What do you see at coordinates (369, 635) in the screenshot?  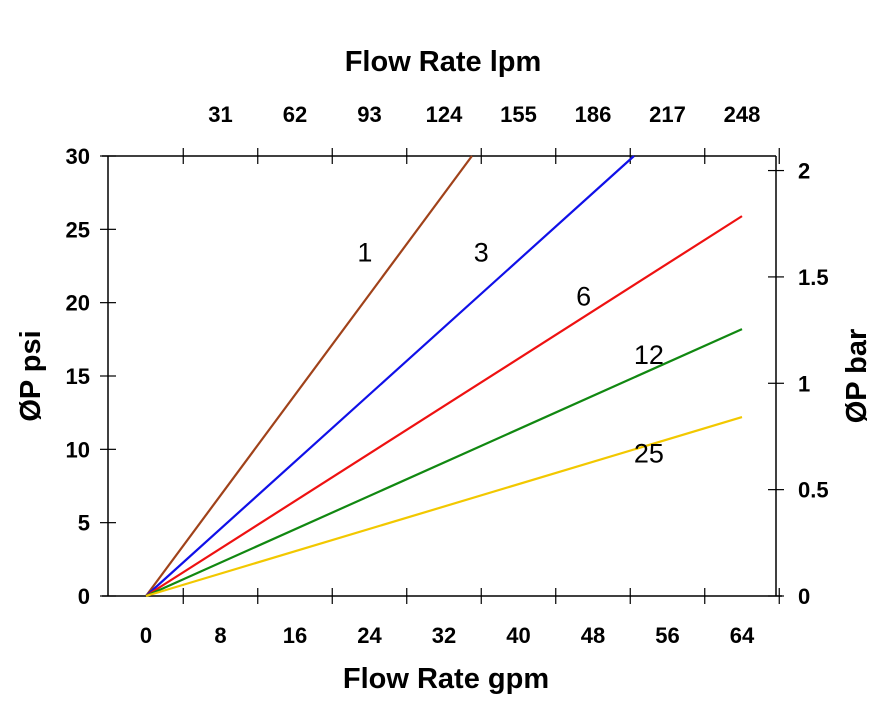 I see `x-tick-label: 24` at bounding box center [369, 635].